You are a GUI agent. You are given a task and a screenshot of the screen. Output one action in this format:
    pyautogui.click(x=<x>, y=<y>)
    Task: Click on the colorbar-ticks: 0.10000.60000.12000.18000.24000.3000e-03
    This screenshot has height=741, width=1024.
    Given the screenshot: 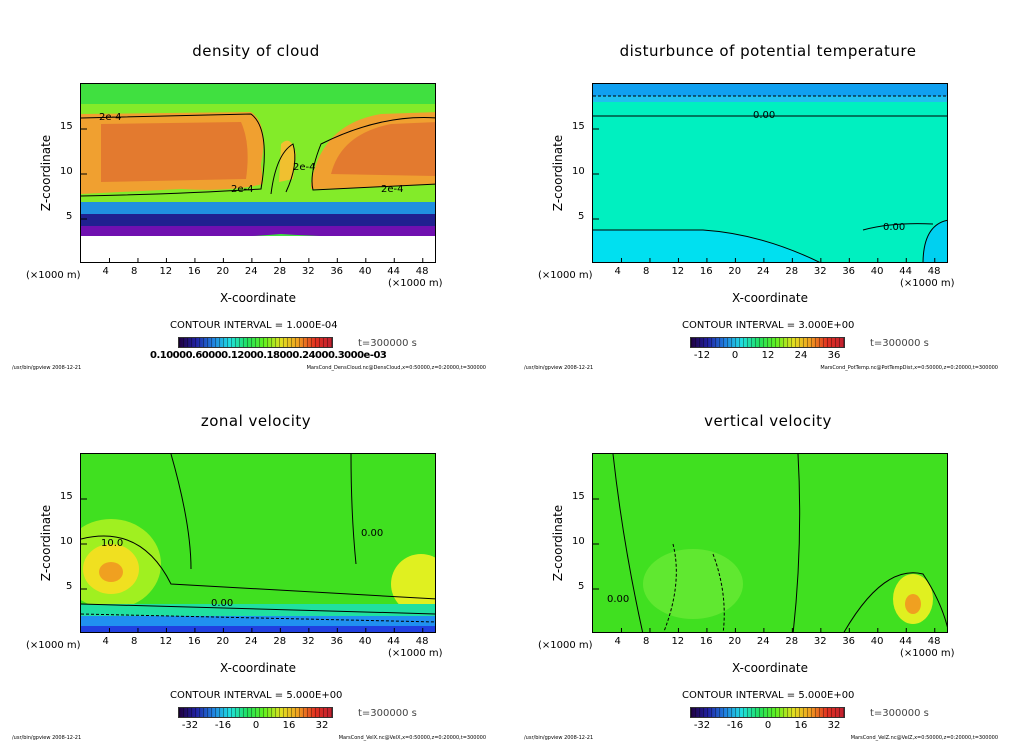 What is the action you would take?
    pyautogui.click(x=268, y=355)
    